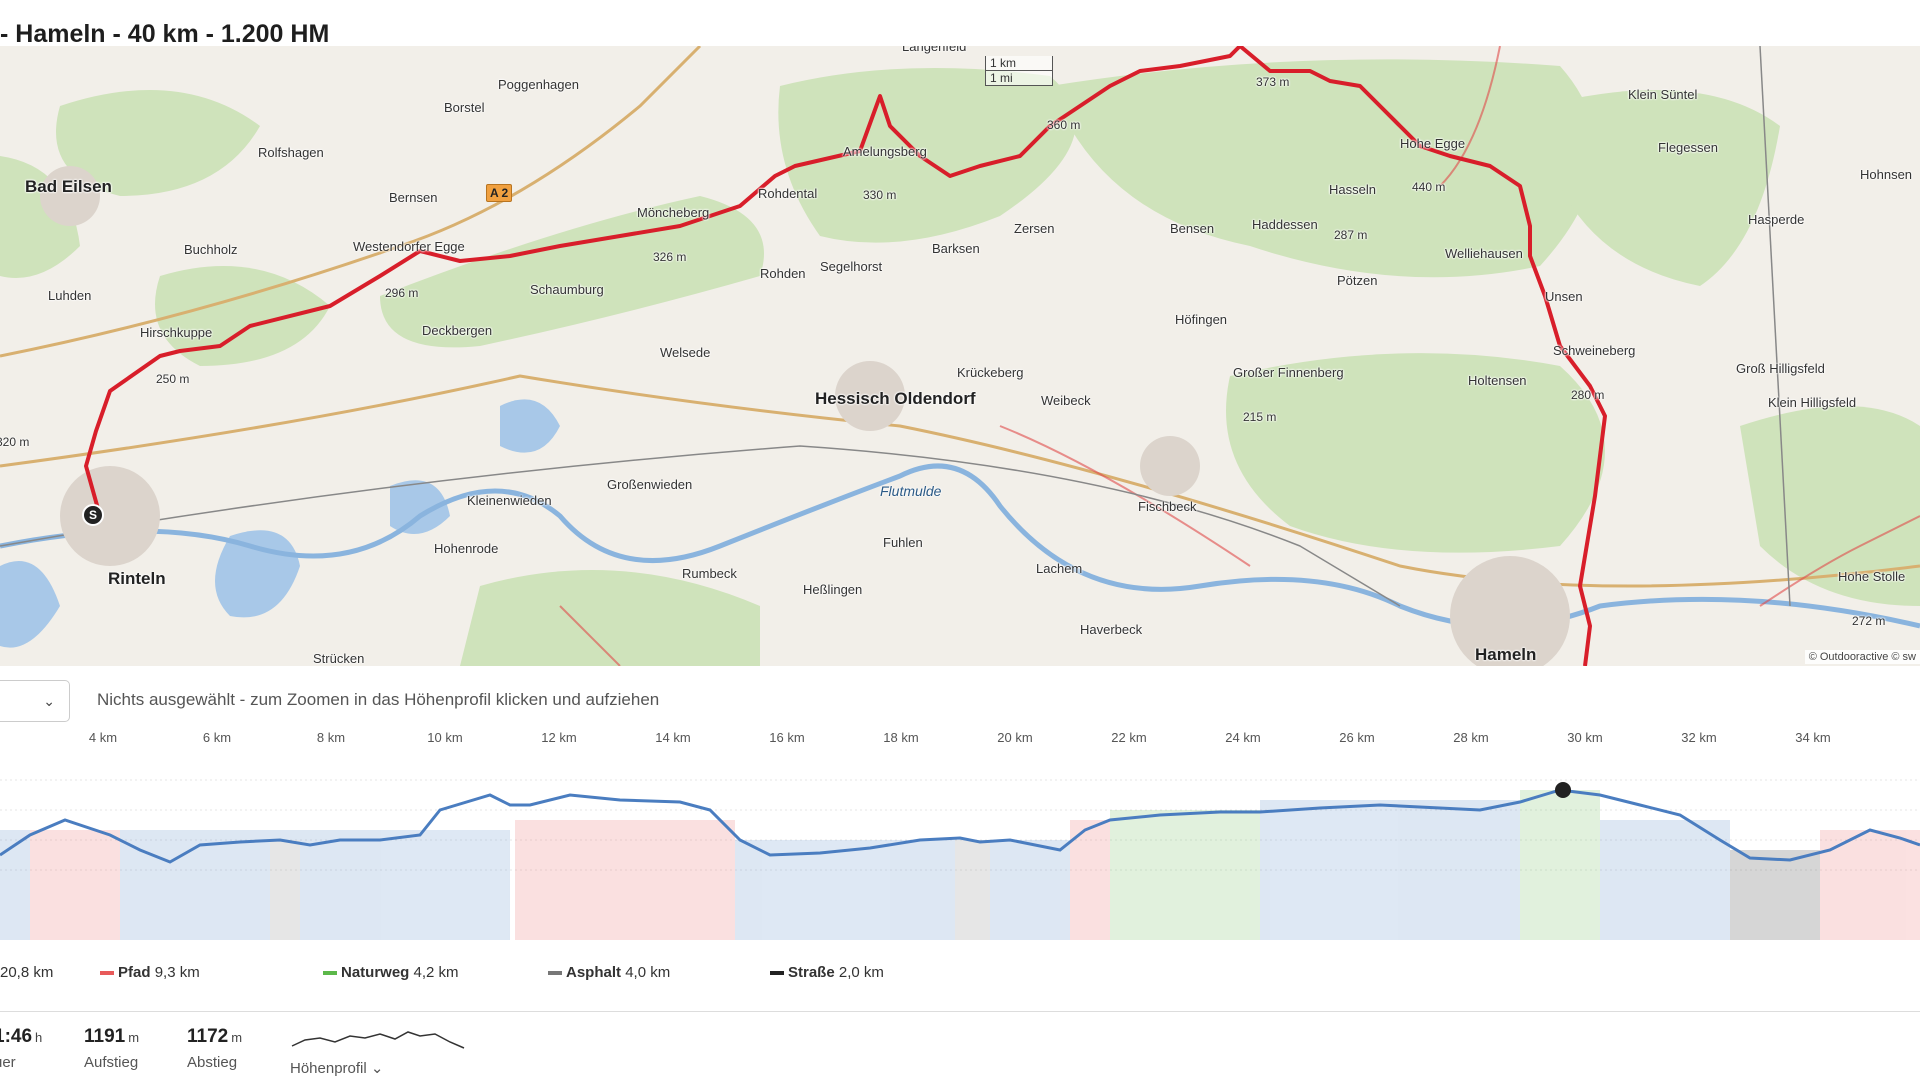 The width and height of the screenshot is (1920, 1080). I want to click on place-label: Hameln, so click(1506, 654).